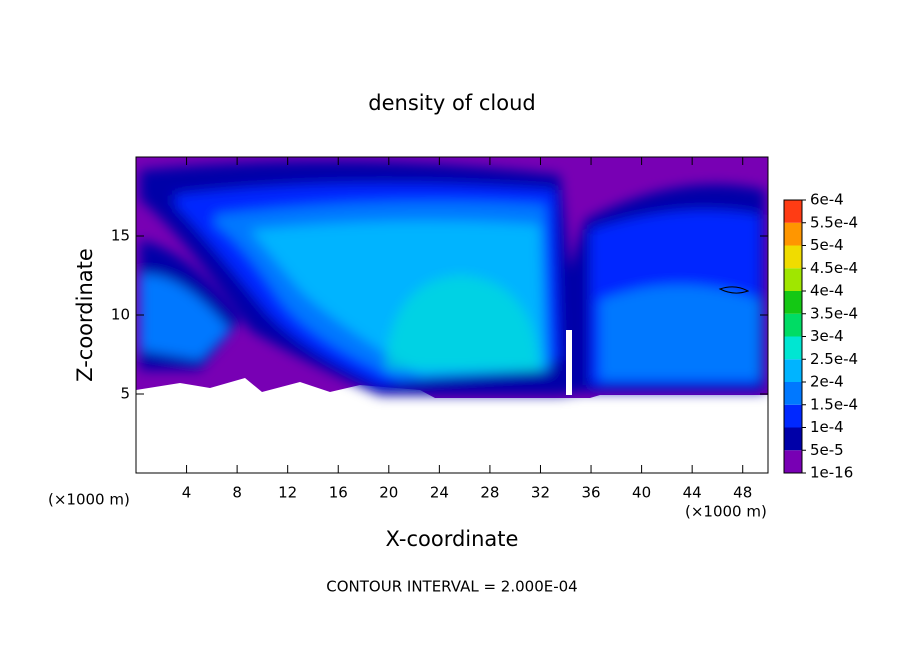 The image size is (904, 654). I want to click on x-tick-label: 48, so click(742, 493).